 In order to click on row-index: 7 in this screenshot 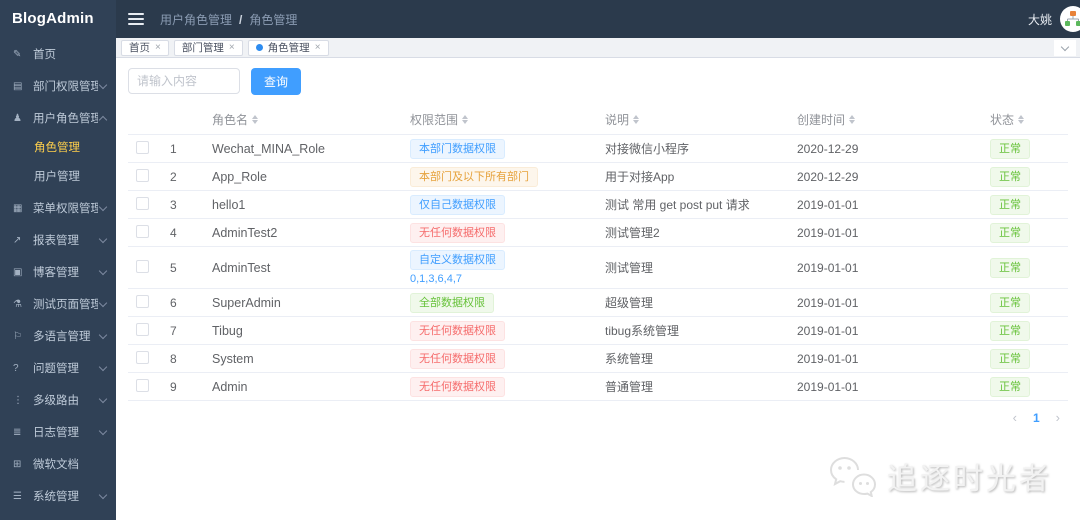, I will do `click(173, 330)`.